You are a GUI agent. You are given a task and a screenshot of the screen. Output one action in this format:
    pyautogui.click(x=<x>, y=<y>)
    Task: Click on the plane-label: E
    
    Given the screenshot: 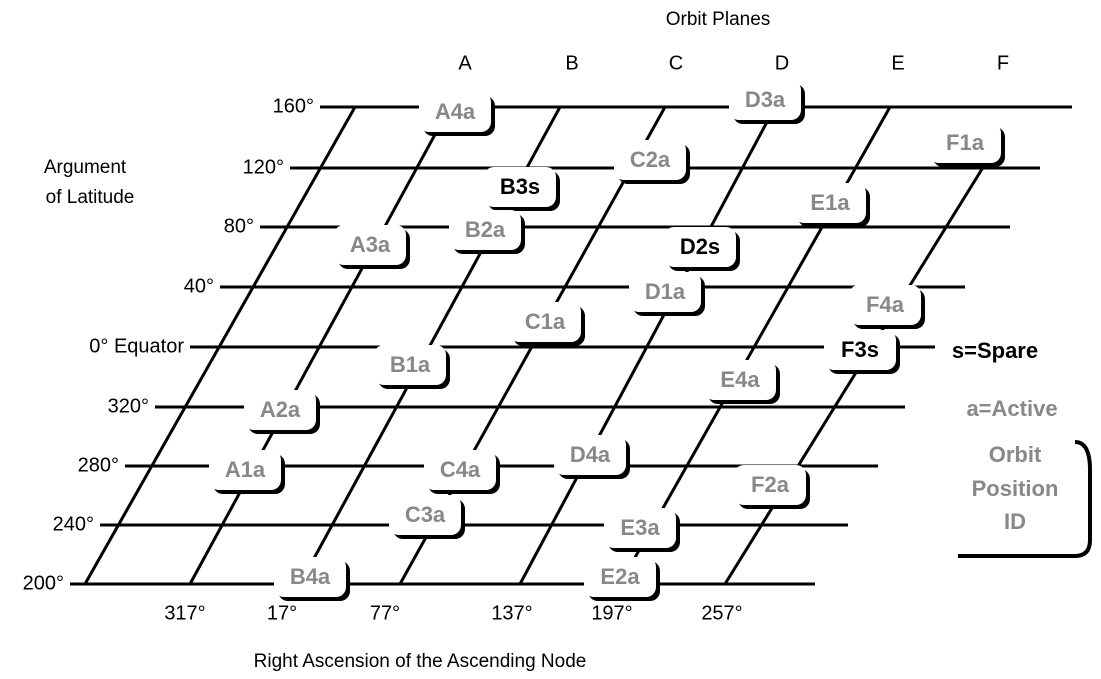 What is the action you would take?
    pyautogui.click(x=897, y=63)
    